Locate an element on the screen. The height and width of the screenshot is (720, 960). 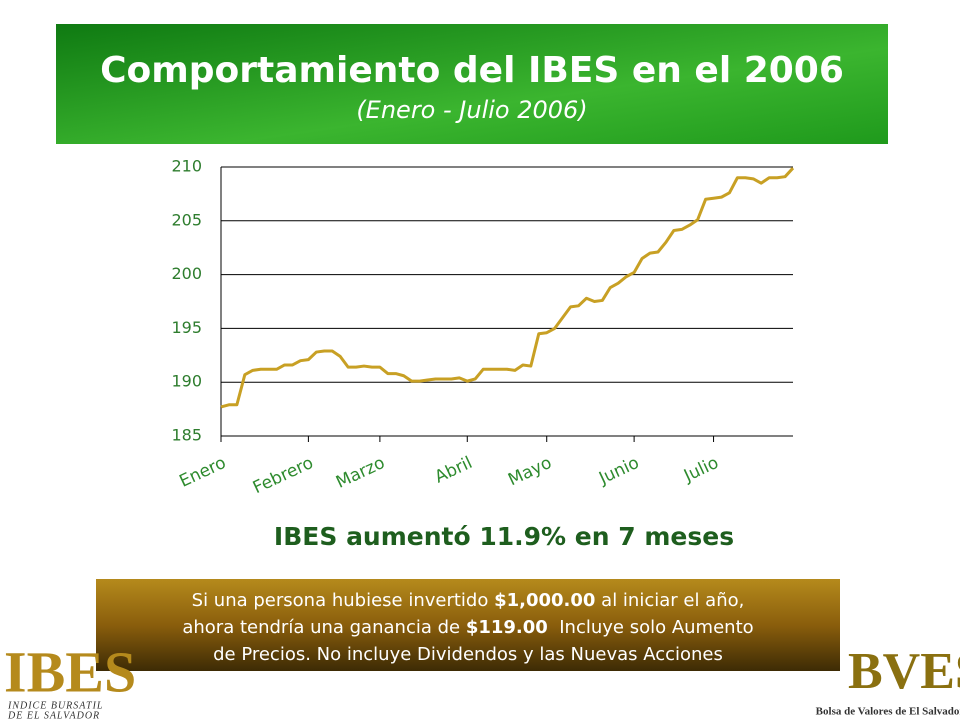
note-text: al iniciar el año, is located at coordinates (669, 600).